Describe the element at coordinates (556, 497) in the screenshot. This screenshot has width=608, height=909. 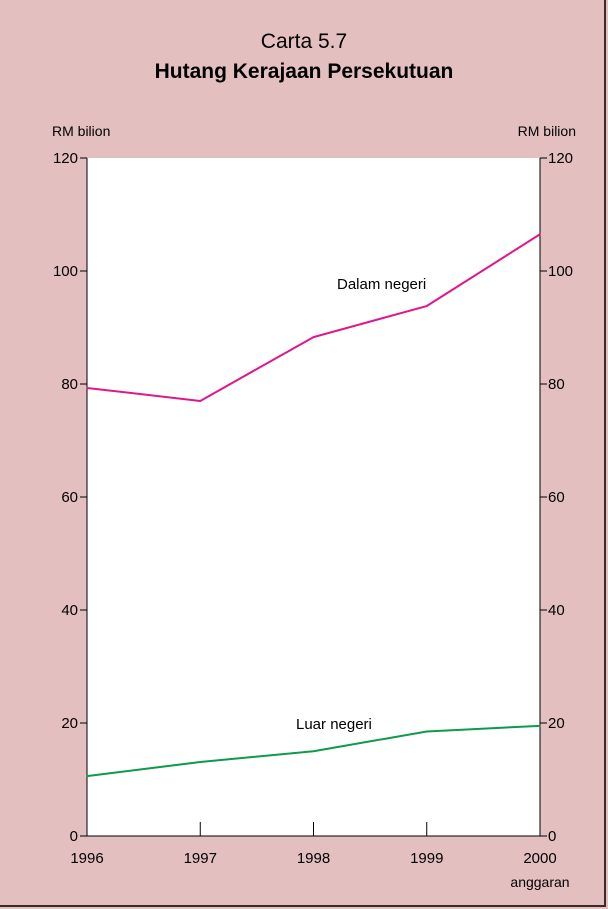
I see `y-tick-label-right: 60` at that location.